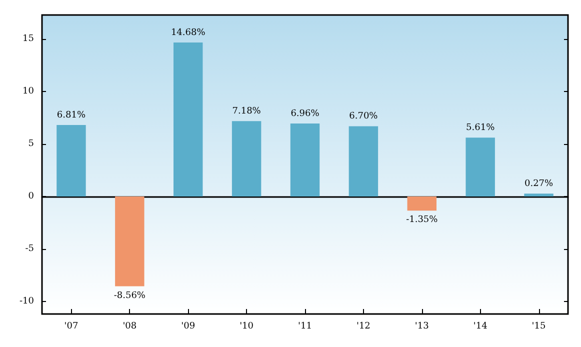 The image size is (581, 347). Describe the element at coordinates (71, 327) in the screenshot. I see `x-tick-label: '07` at that location.